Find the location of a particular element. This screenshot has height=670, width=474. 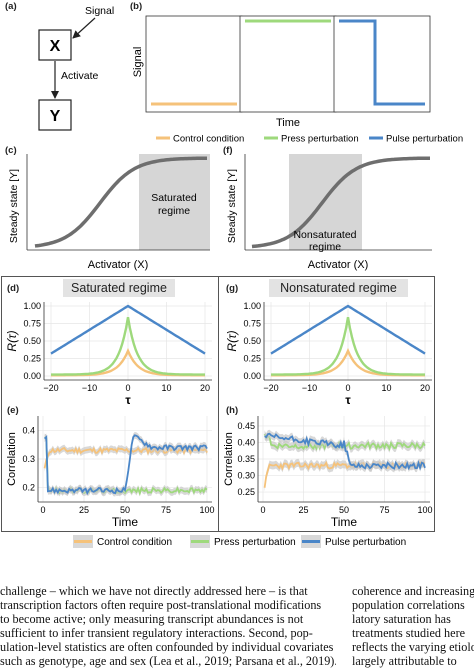

diagram-panel-a: X Y Activate Signal is located at coordinates (76, 68).